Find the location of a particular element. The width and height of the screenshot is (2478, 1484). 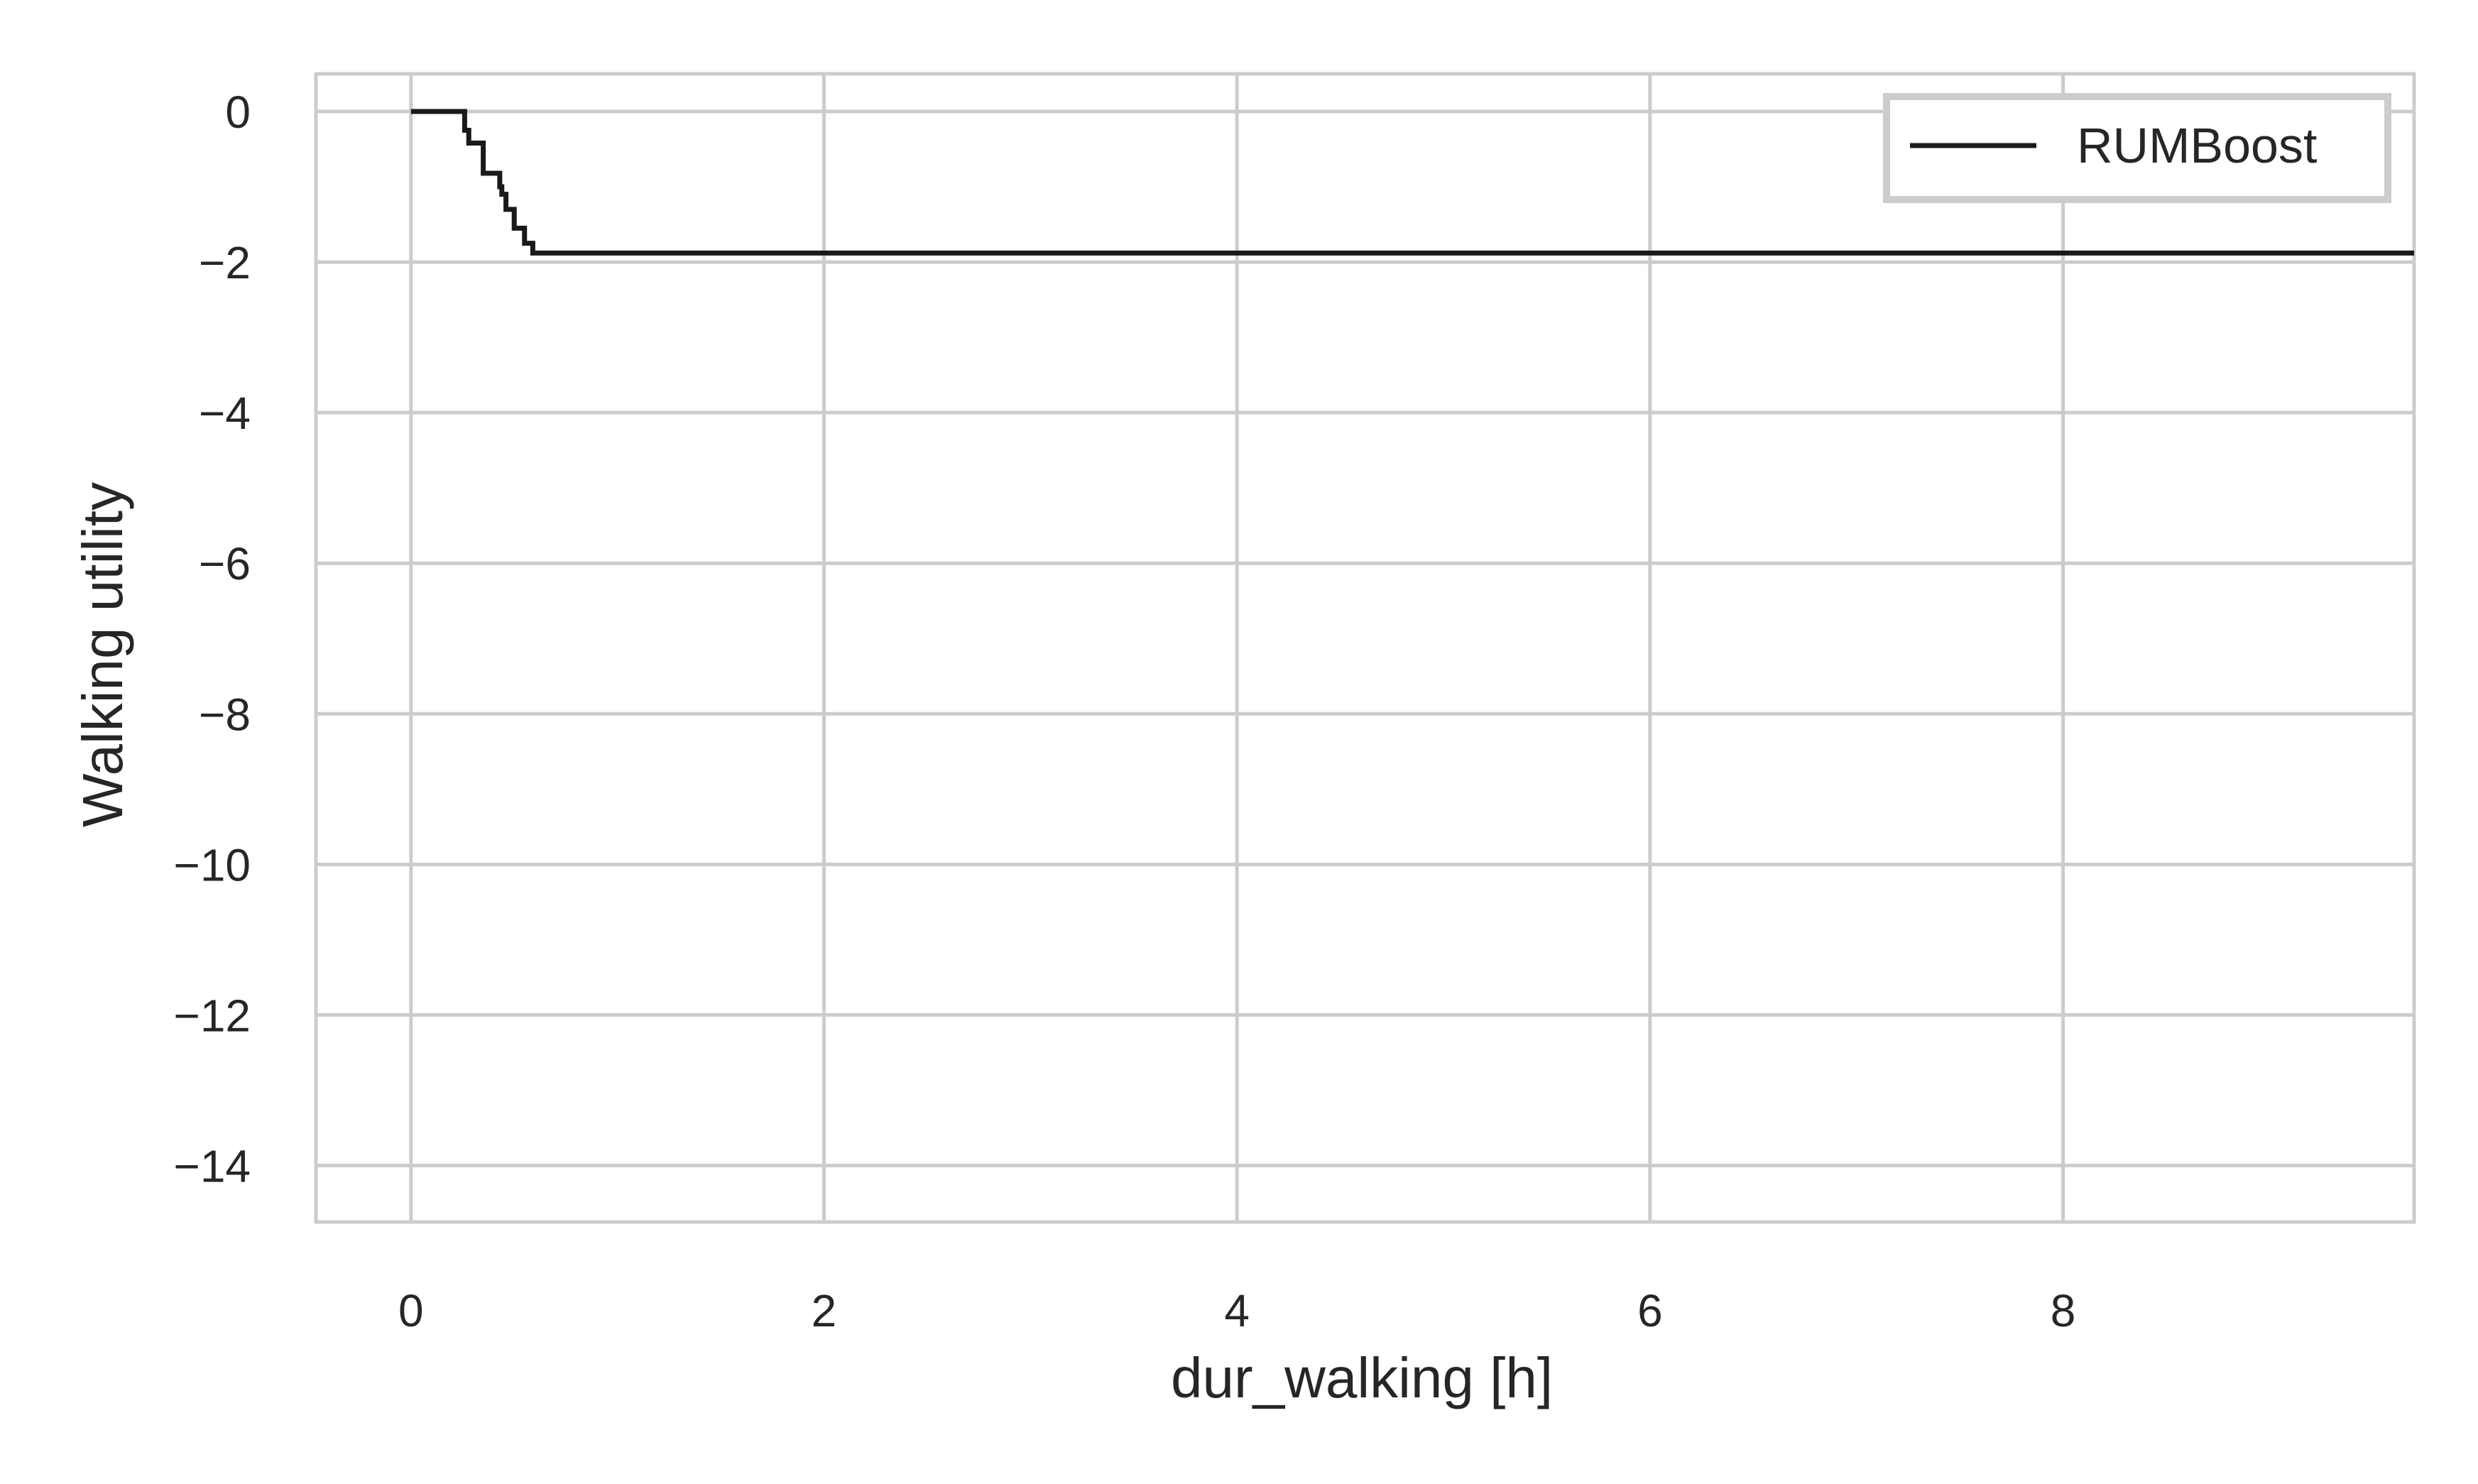

legend-label-rumboost: RUMBoost is located at coordinates (2197, 145).